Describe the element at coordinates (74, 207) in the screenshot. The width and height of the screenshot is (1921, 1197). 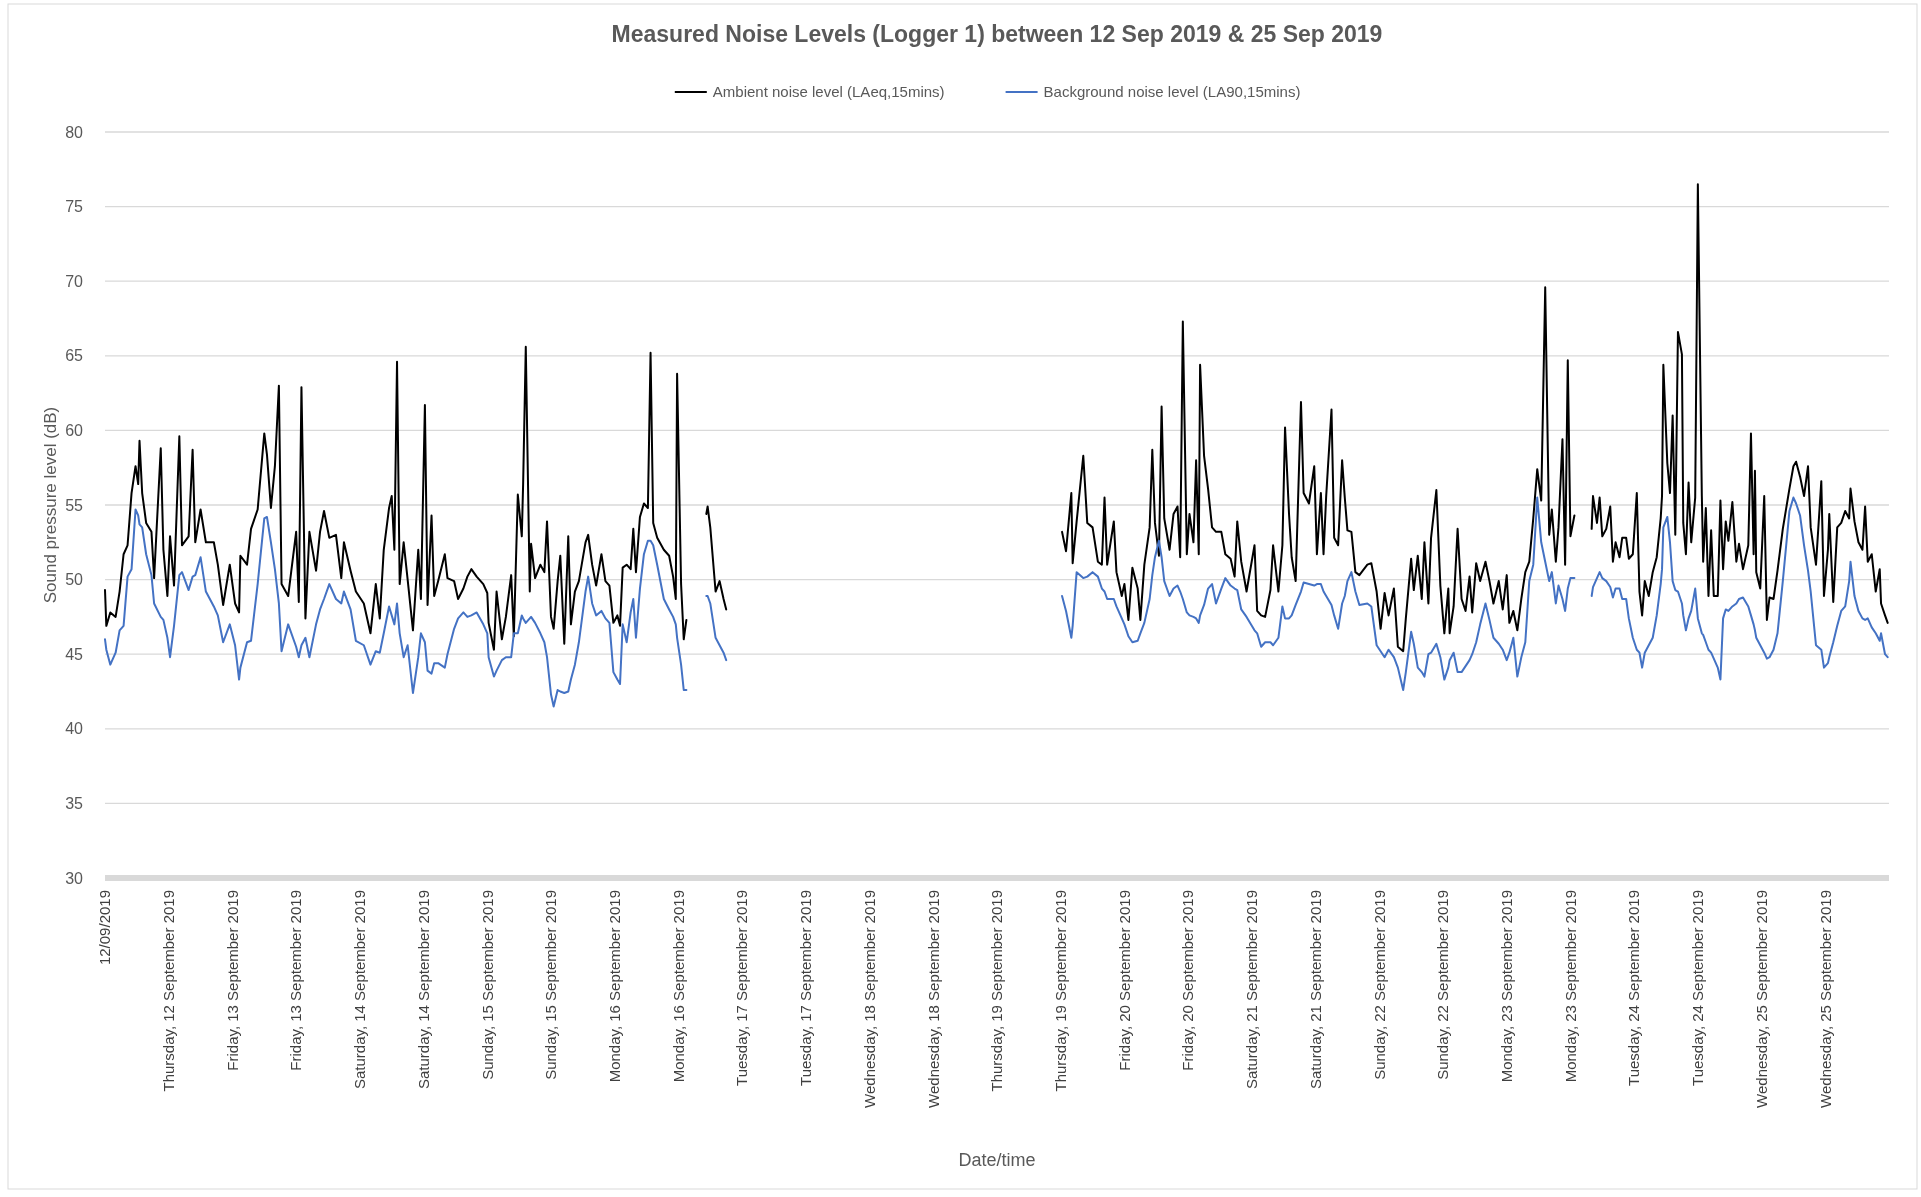
I see `y-tick-label: 75` at that location.